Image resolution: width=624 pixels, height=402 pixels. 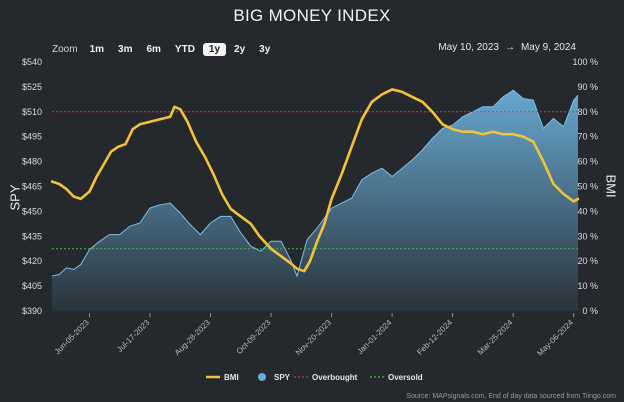 What do you see at coordinates (32, 211) in the screenshot?
I see `y-tick-left: $450` at bounding box center [32, 211].